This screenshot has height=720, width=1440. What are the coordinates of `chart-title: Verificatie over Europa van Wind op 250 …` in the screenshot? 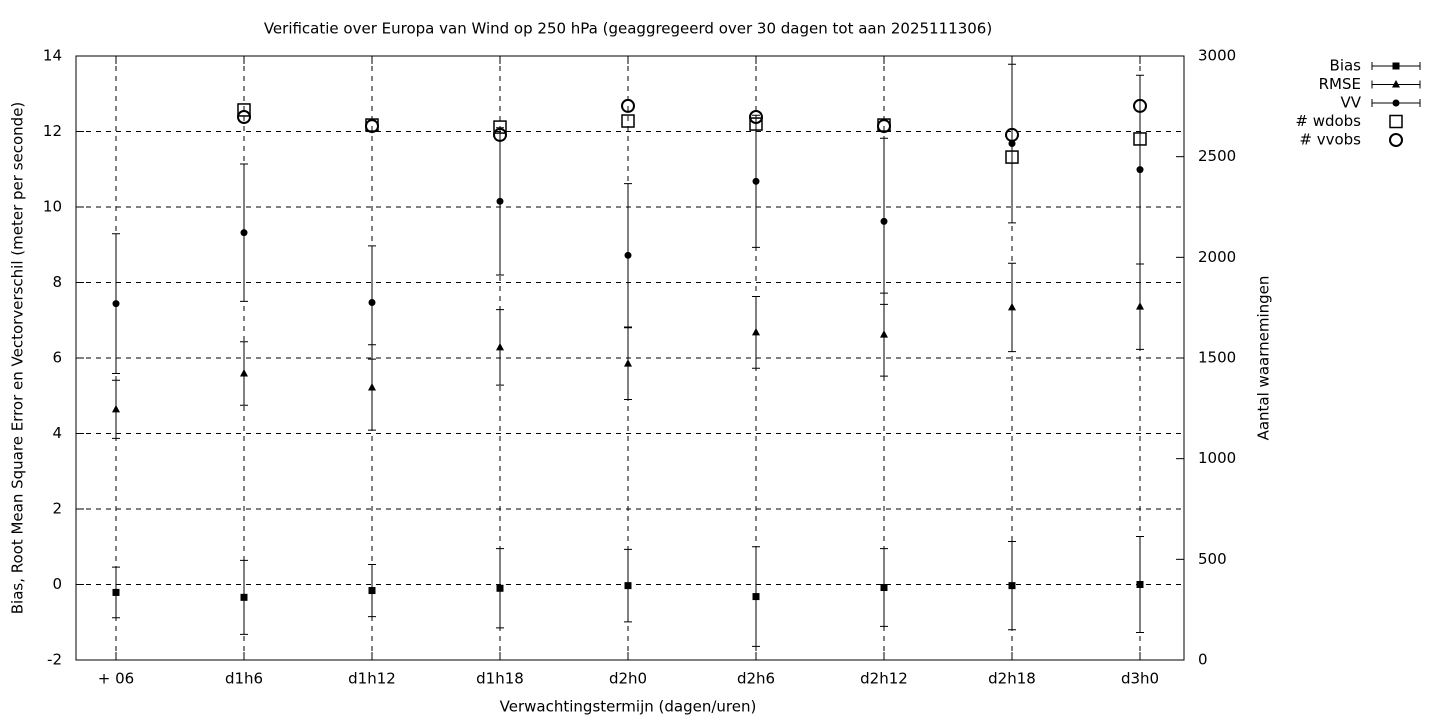 It's located at (628, 29).